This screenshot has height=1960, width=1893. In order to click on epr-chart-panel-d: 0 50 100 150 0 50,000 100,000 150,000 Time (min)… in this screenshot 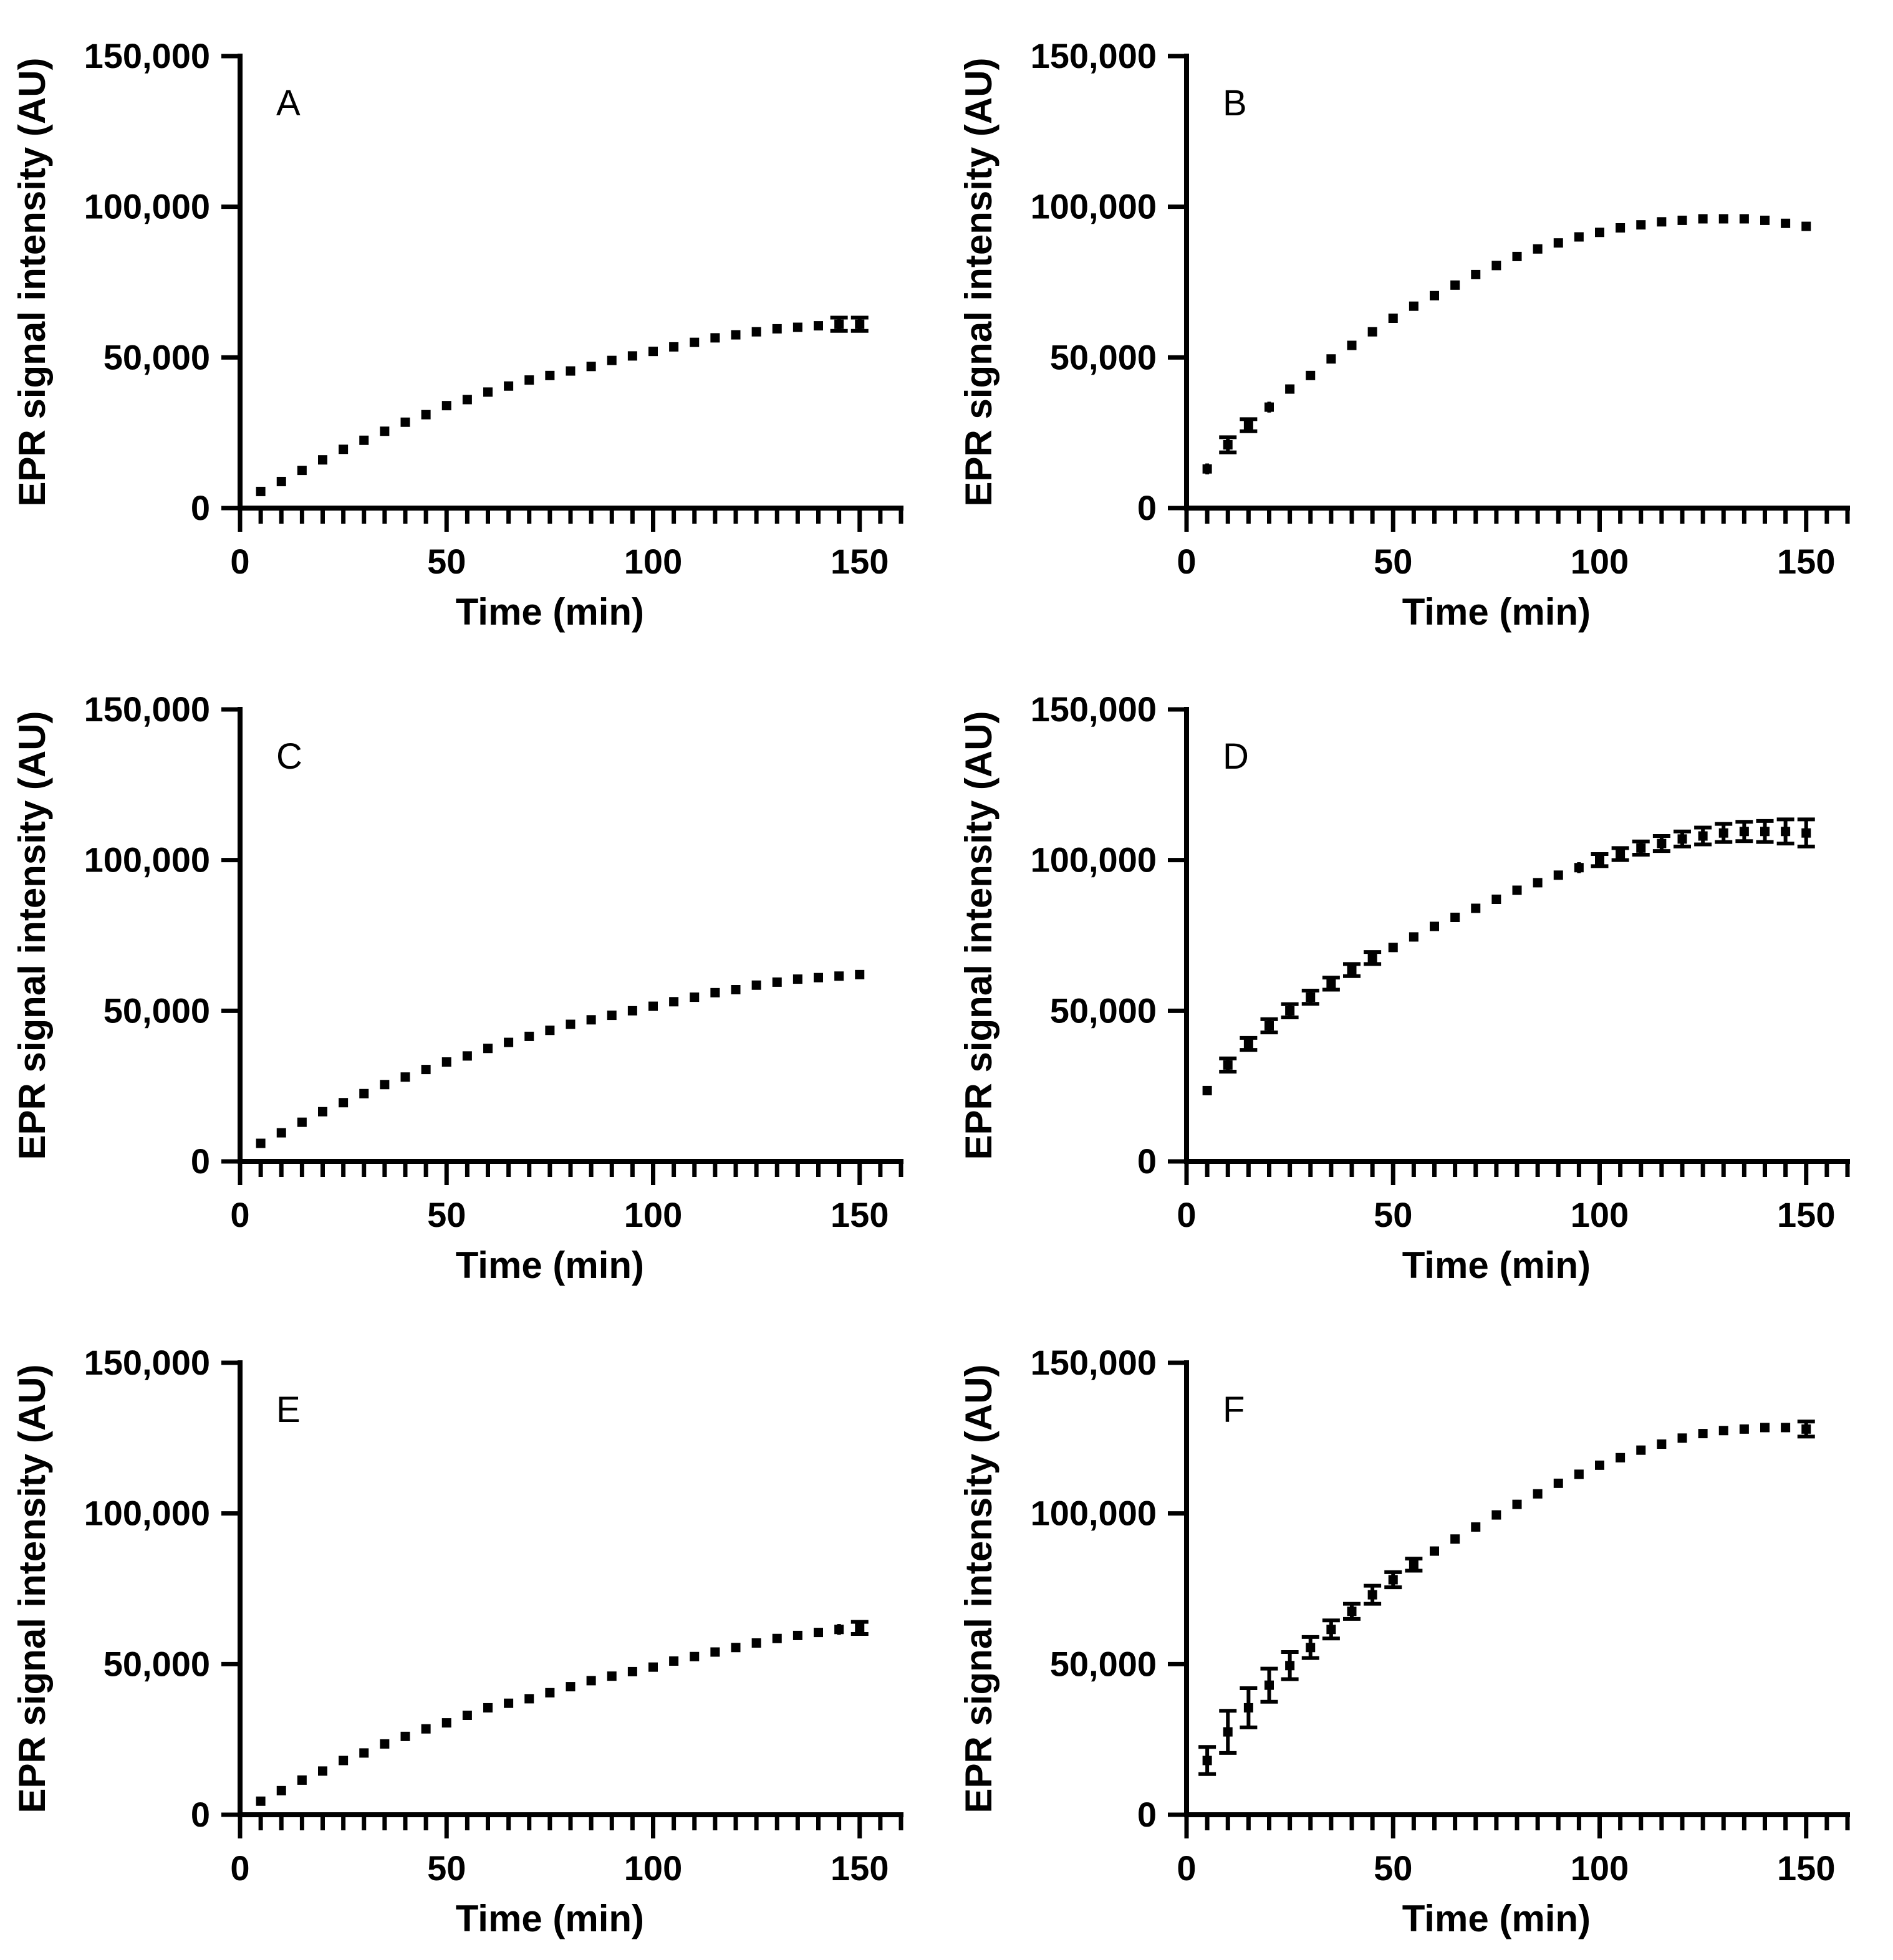, I will do `click(1404, 987)`.